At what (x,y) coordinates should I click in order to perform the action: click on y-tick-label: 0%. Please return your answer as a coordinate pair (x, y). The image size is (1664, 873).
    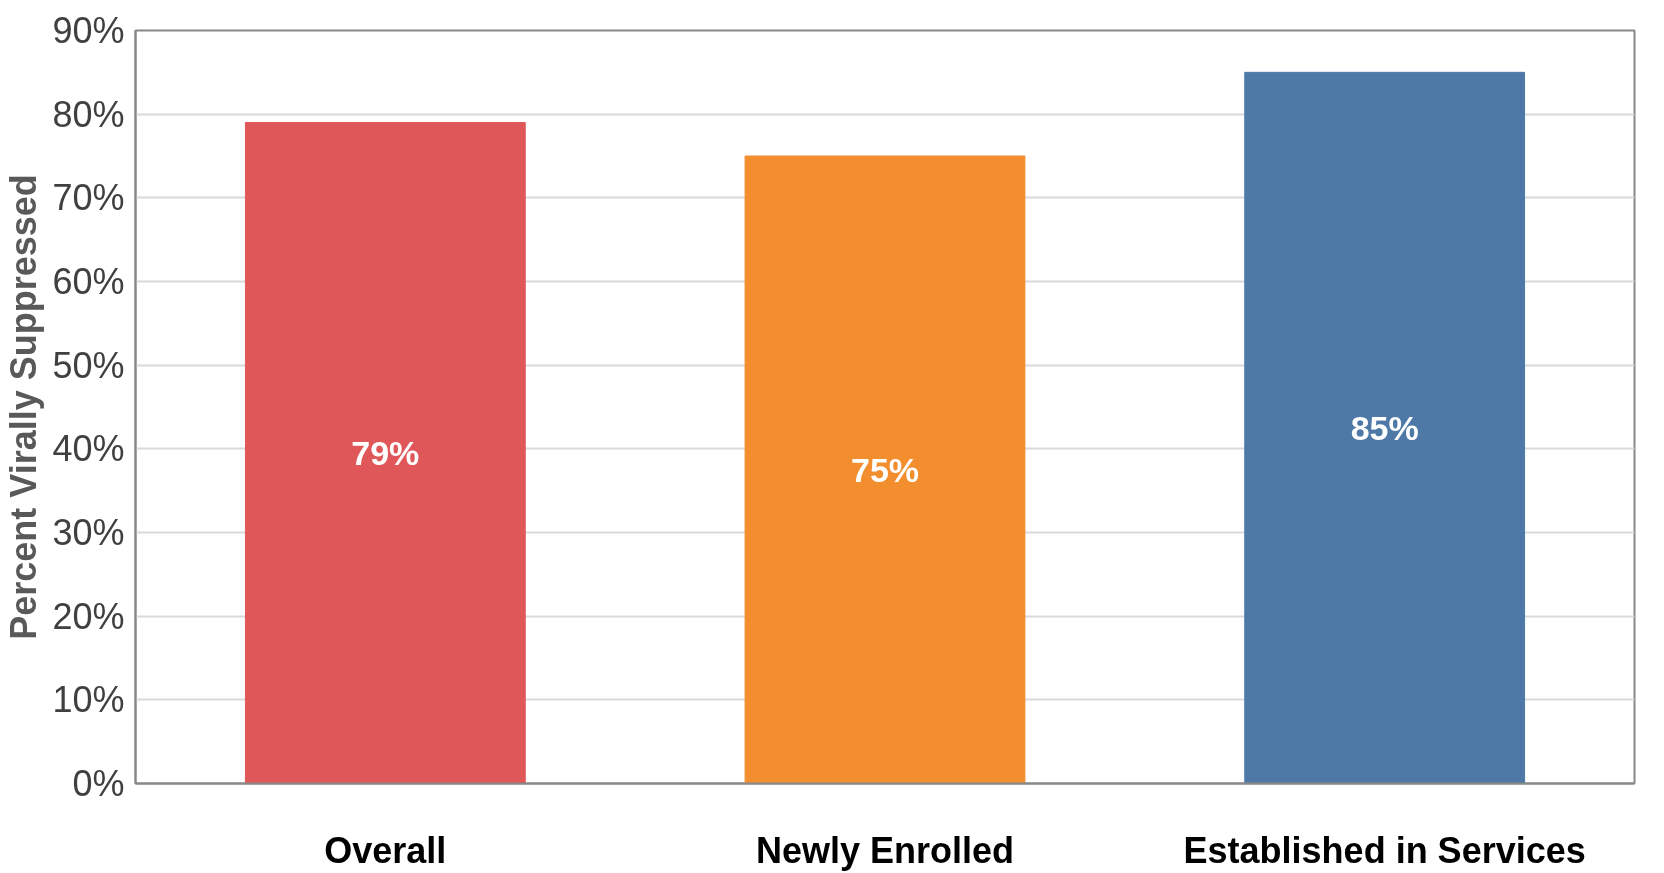
    Looking at the image, I should click on (98, 783).